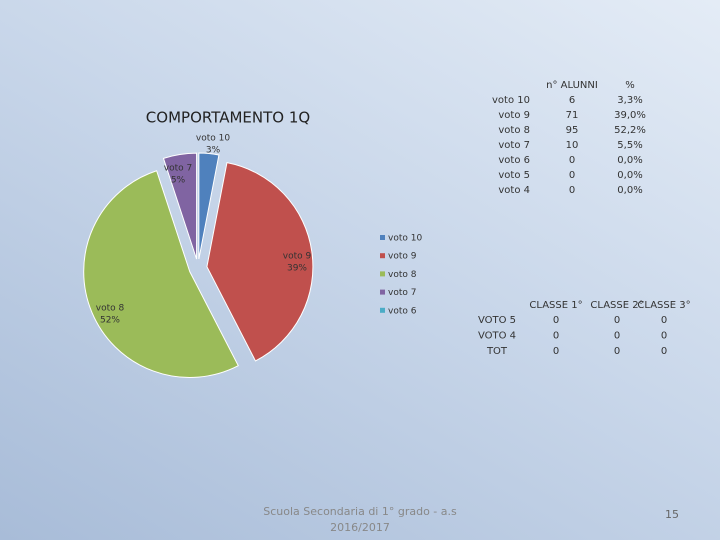 The image size is (720, 540). What do you see at coordinates (511, 100) in the screenshot?
I see `row-label: voto 10` at bounding box center [511, 100].